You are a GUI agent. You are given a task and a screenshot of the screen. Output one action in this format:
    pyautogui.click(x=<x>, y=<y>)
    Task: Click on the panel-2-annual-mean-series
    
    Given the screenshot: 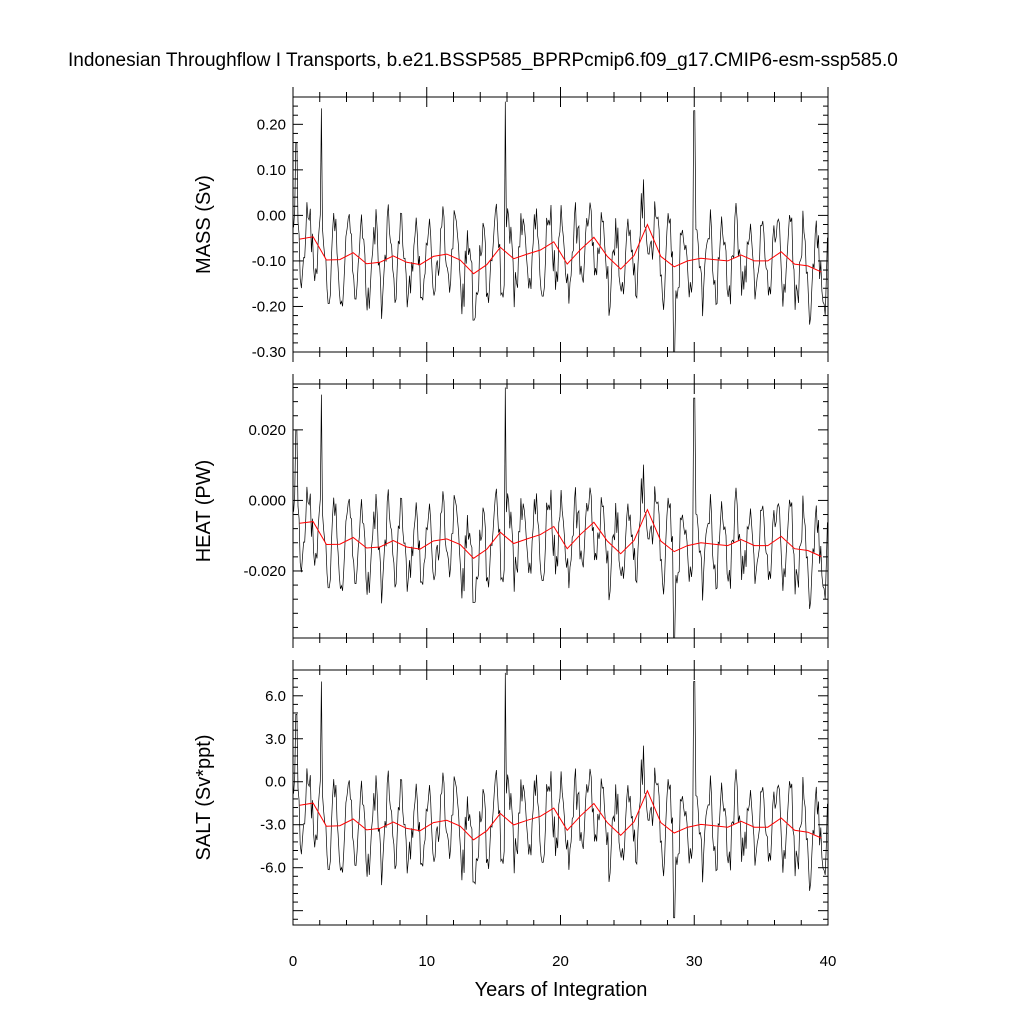 What is the action you would take?
    pyautogui.click(x=560, y=533)
    